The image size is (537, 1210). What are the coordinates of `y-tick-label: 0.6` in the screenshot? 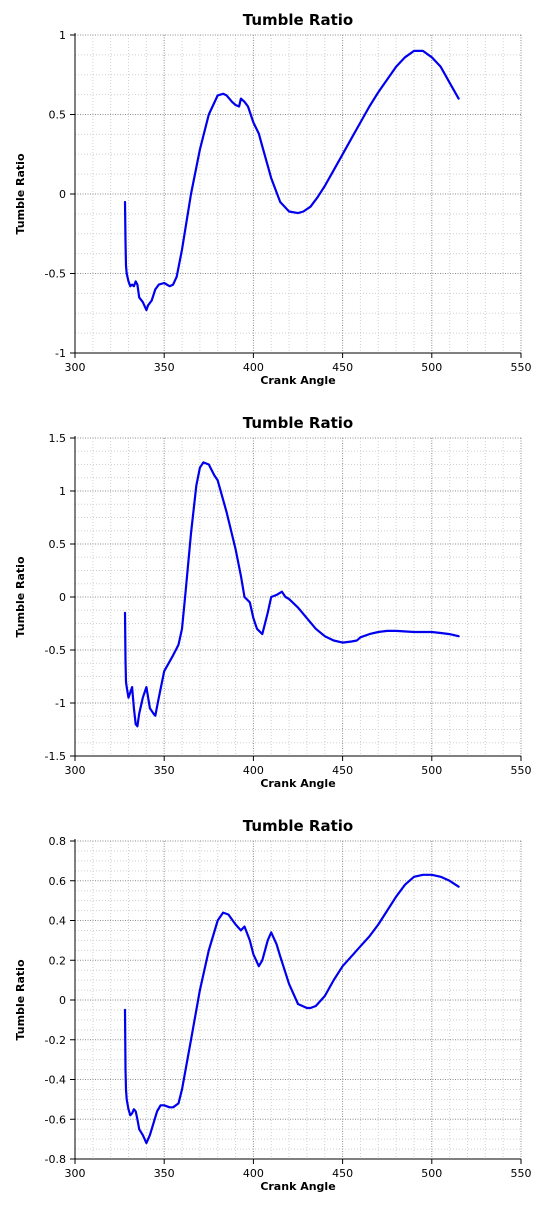 It's located at (58, 881).